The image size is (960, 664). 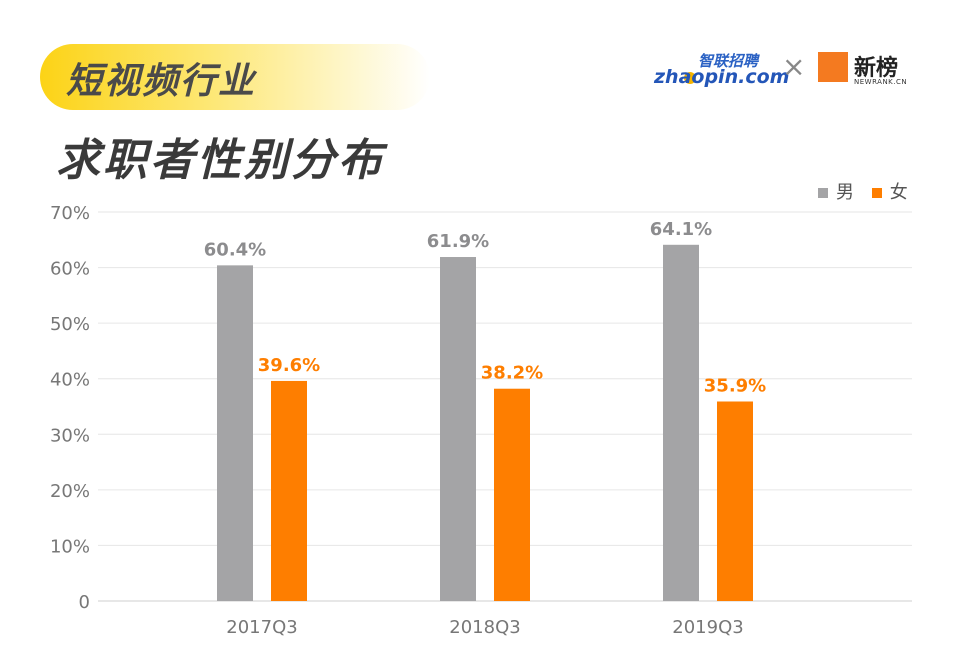 I want to click on y-tick-label: 10%, so click(x=70, y=546).